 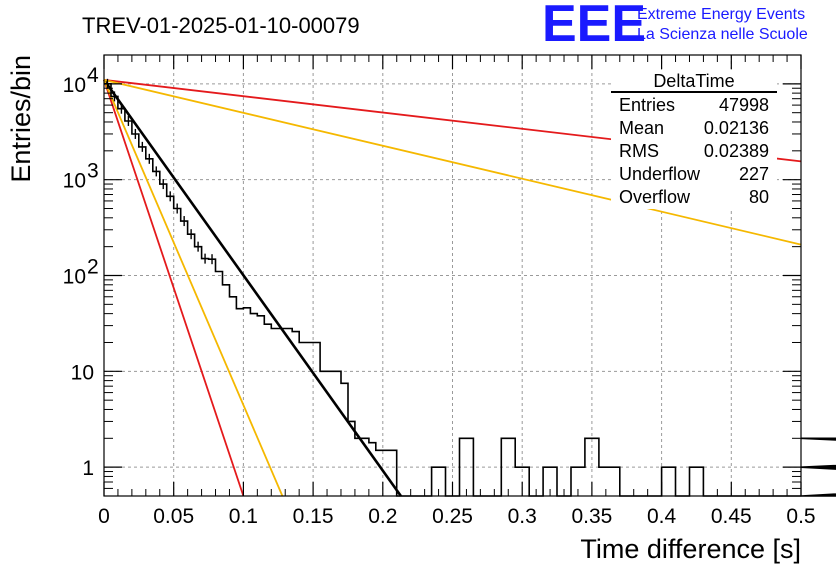 What do you see at coordinates (104, 516) in the screenshot?
I see `x-tick-label: 0` at bounding box center [104, 516].